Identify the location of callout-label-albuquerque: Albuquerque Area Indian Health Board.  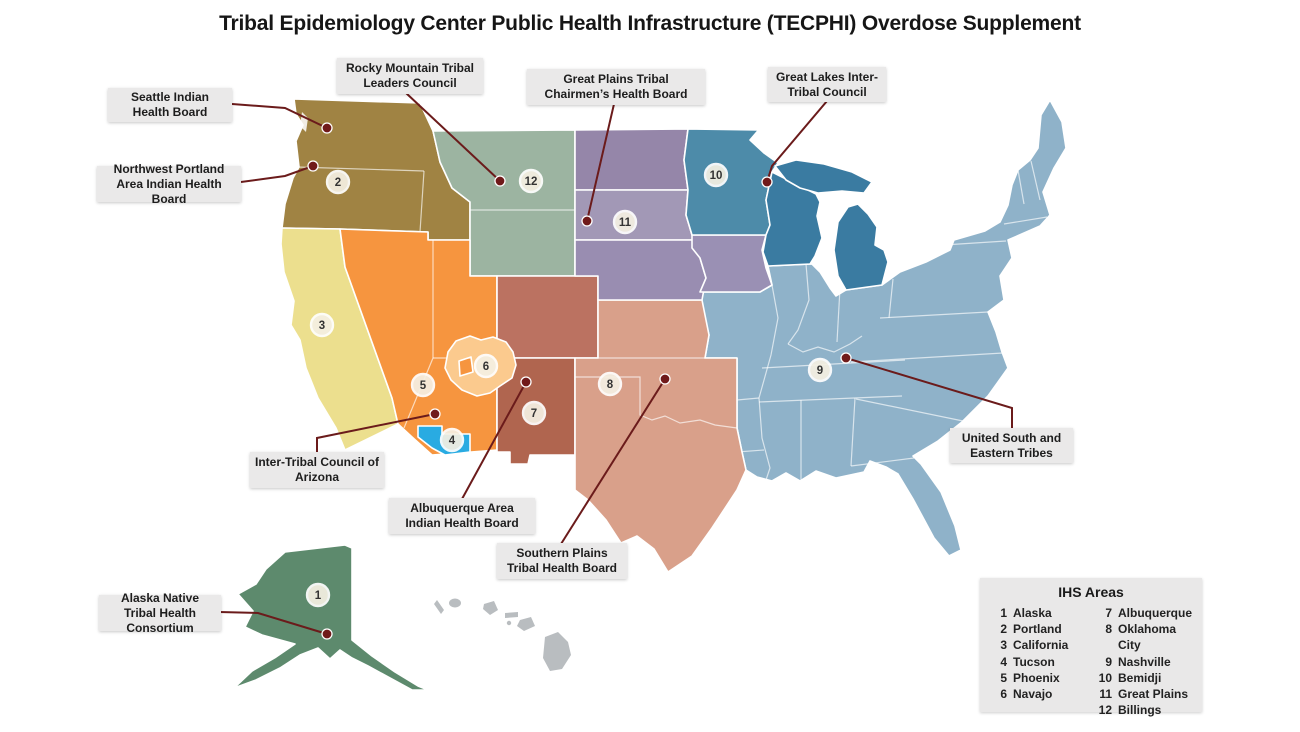
(462, 516).